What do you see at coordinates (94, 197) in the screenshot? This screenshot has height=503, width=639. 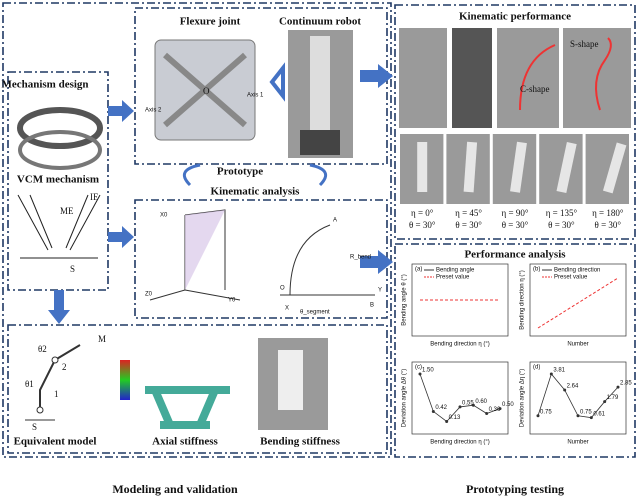 I see `label: IE` at bounding box center [94, 197].